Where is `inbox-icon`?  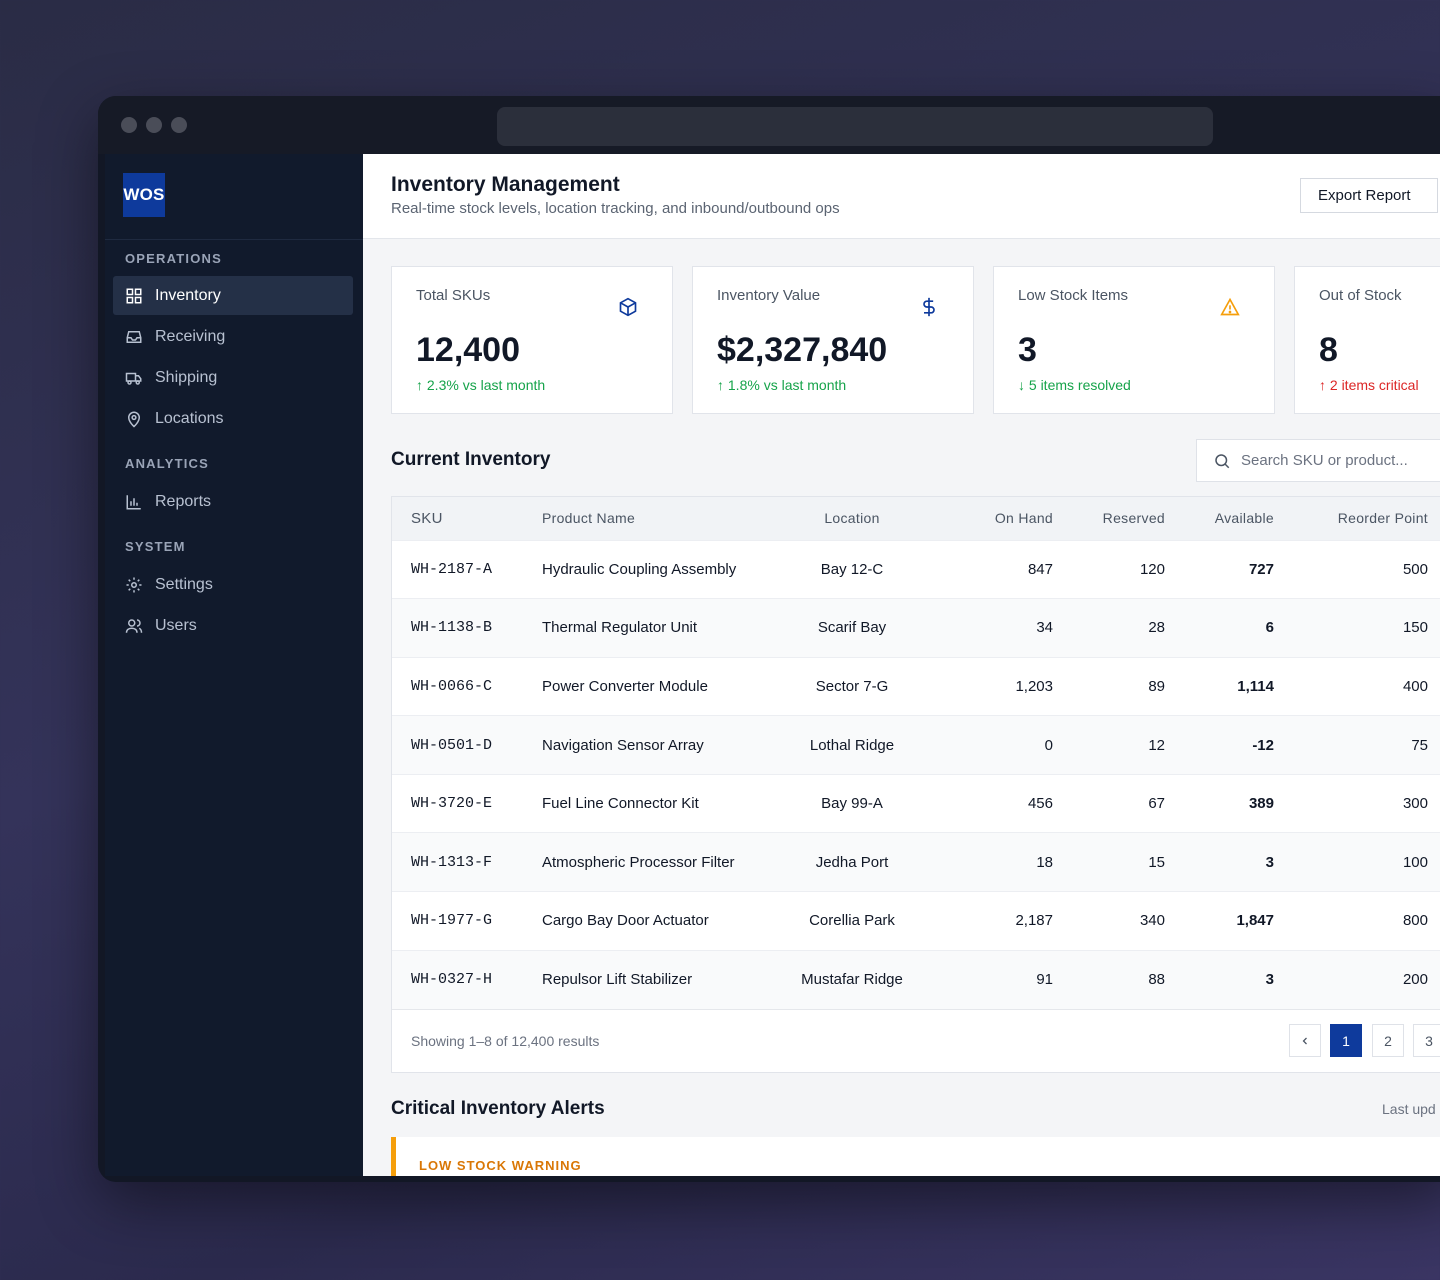
inbox-icon is located at coordinates (134, 336).